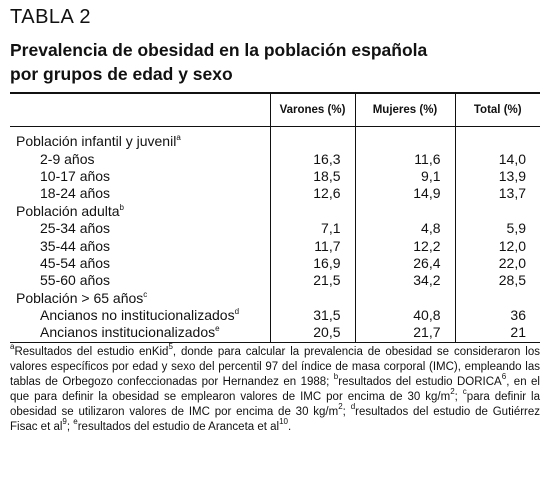 The width and height of the screenshot is (552, 477). I want to click on row-label: 45-54 años, so click(75, 262).